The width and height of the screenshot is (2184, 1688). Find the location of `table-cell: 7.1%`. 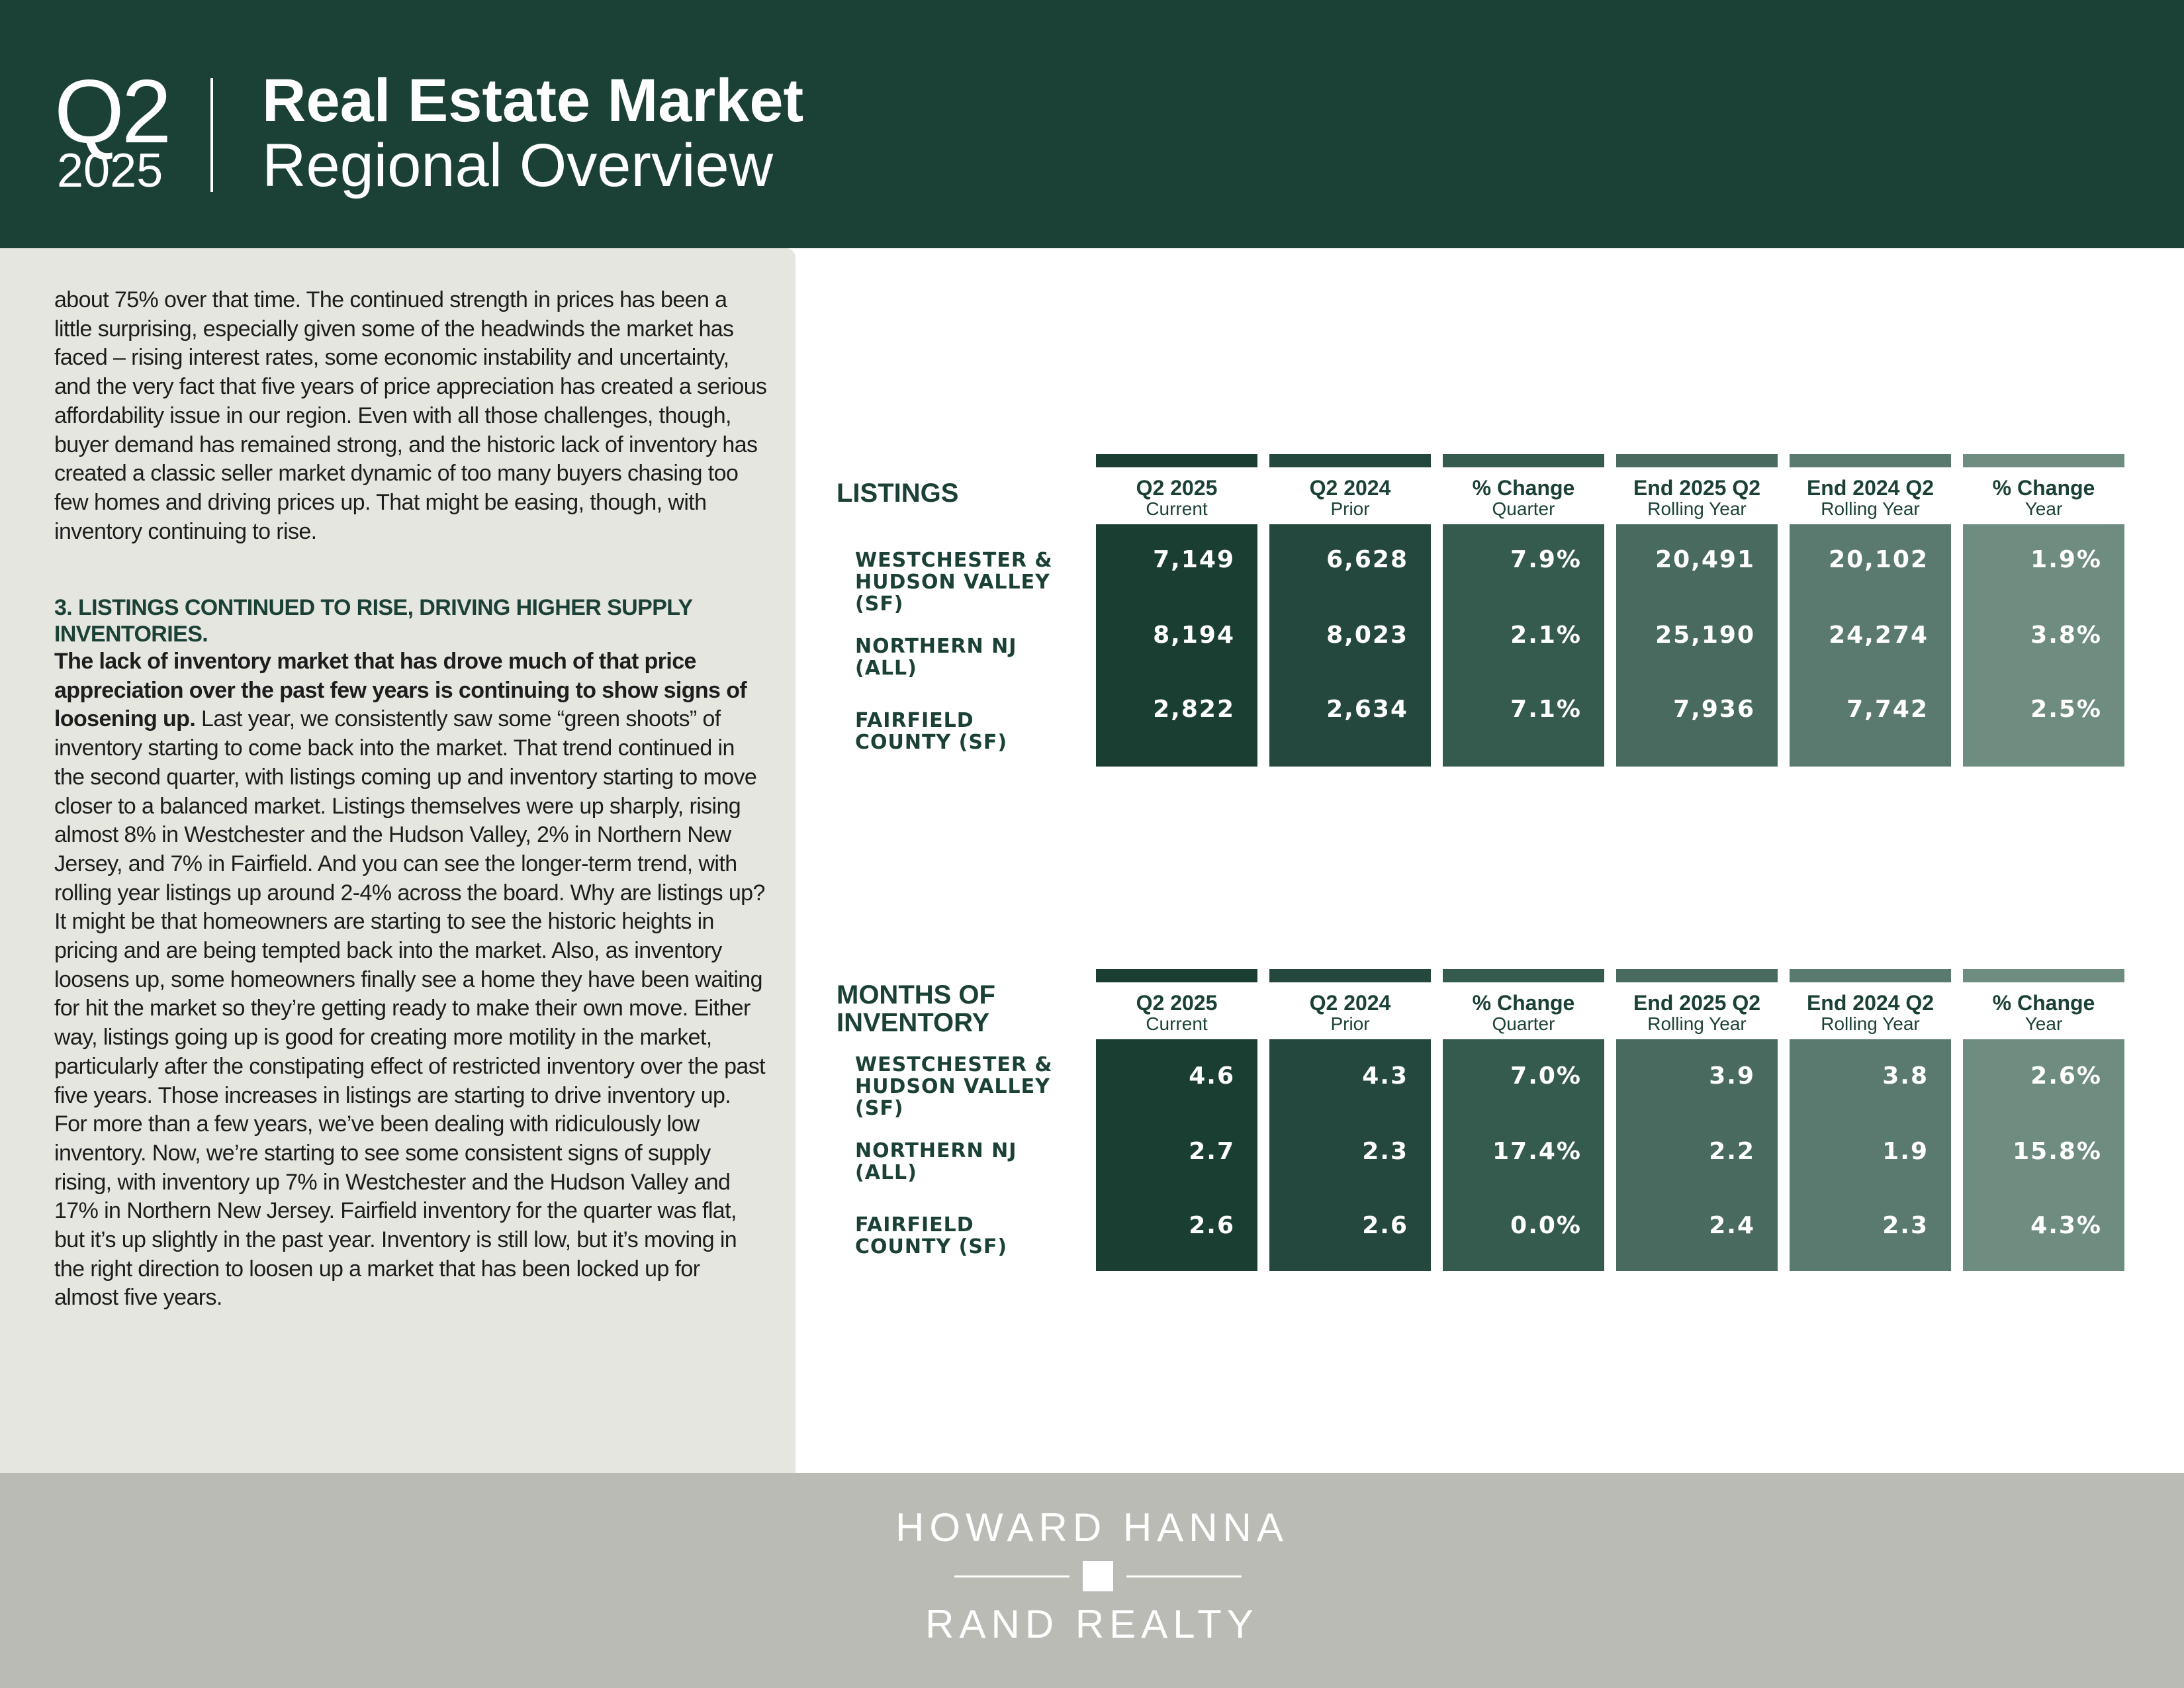

table-cell: 7.1% is located at coordinates (1546, 709).